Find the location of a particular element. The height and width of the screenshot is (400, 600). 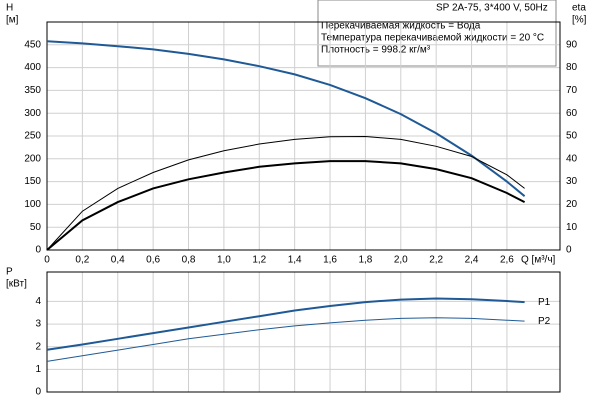

y2-tick-label: 70 is located at coordinates (572, 90).